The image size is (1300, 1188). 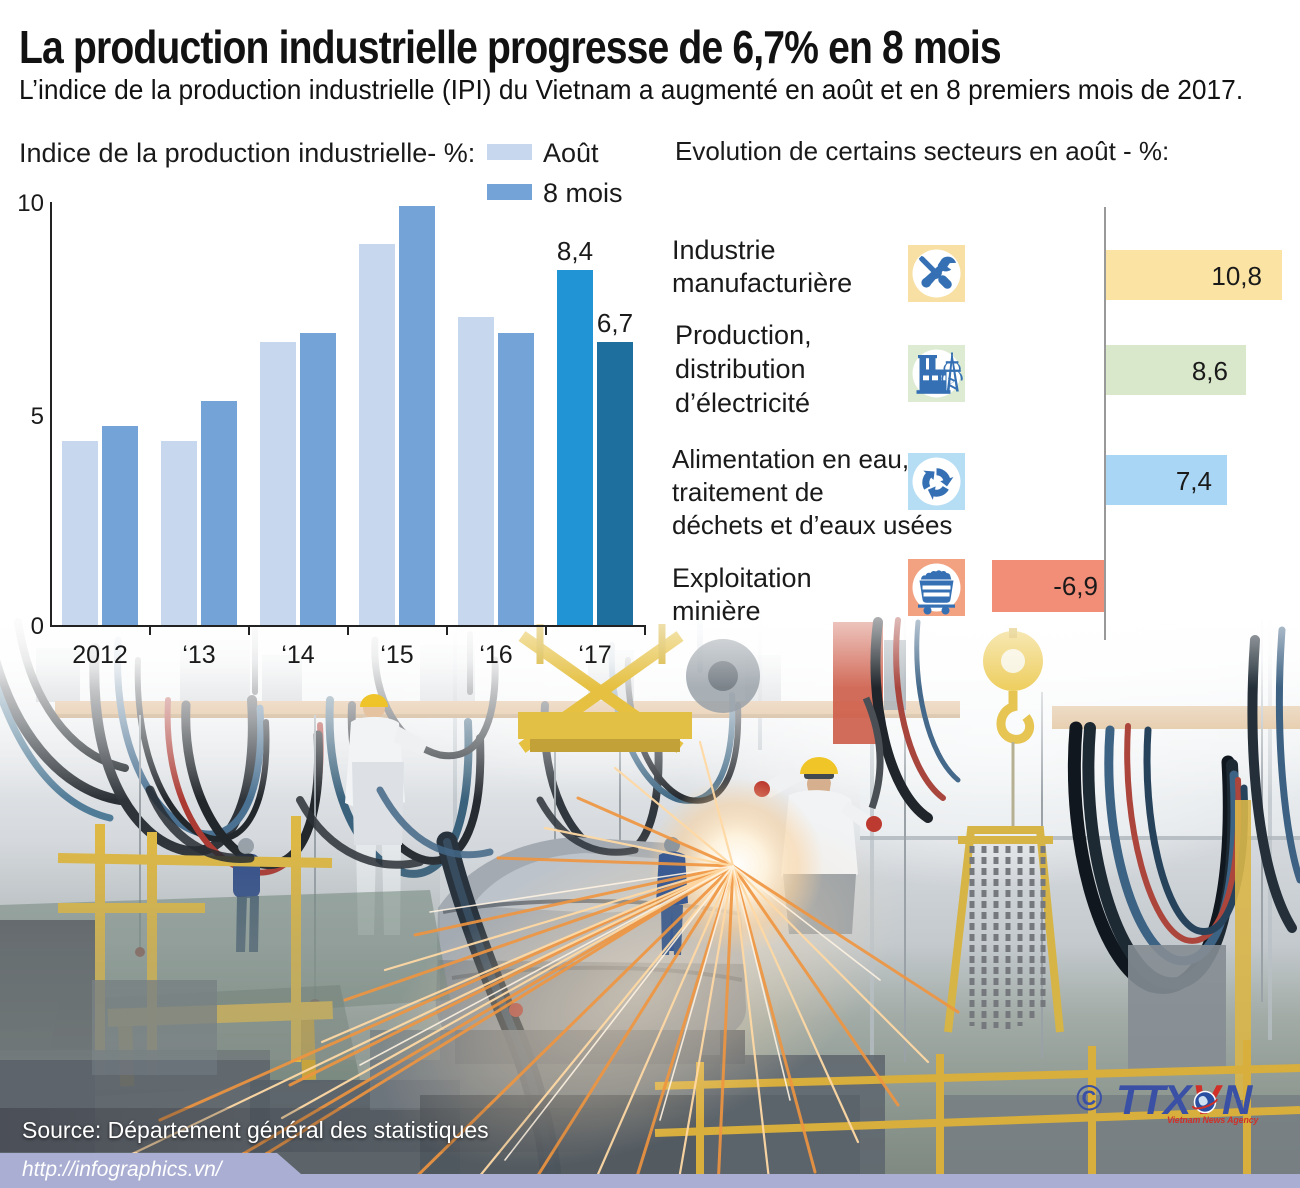 I want to click on svg-text: N, so click(x=1238, y=1099).